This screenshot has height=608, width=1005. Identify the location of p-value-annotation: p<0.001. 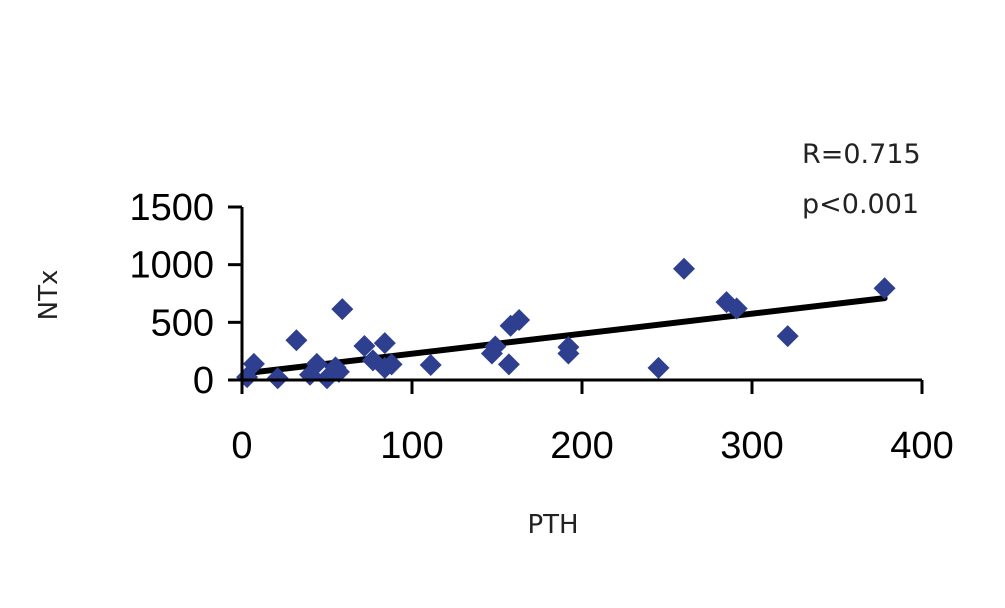
(860, 204).